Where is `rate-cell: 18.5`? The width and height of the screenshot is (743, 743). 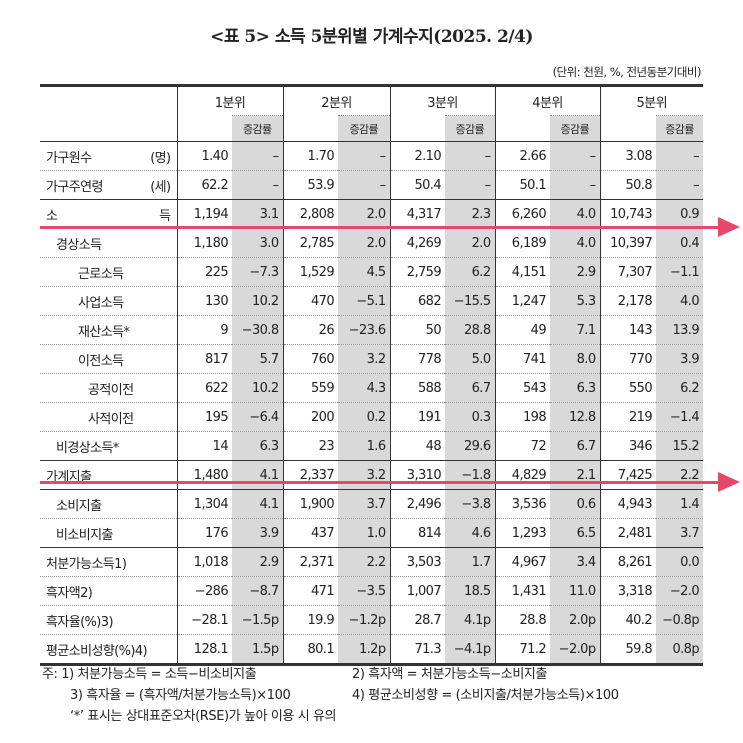 rate-cell: 18.5 is located at coordinates (470, 591).